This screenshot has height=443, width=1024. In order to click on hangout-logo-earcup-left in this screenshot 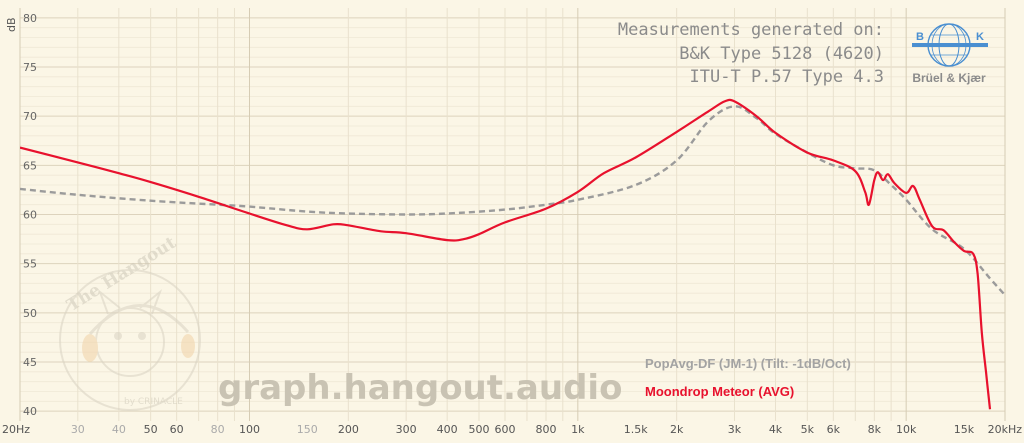, I will do `click(90, 348)`.